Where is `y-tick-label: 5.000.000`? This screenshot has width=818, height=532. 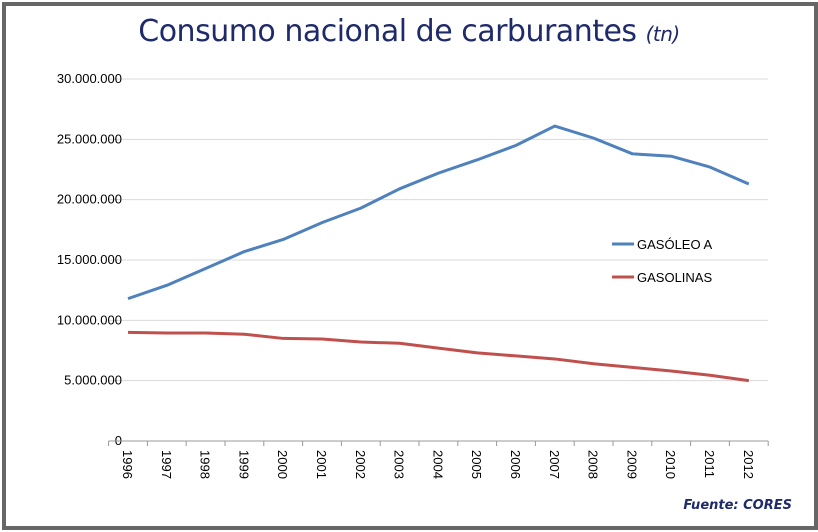 y-tick-label: 5.000.000 is located at coordinates (93, 380).